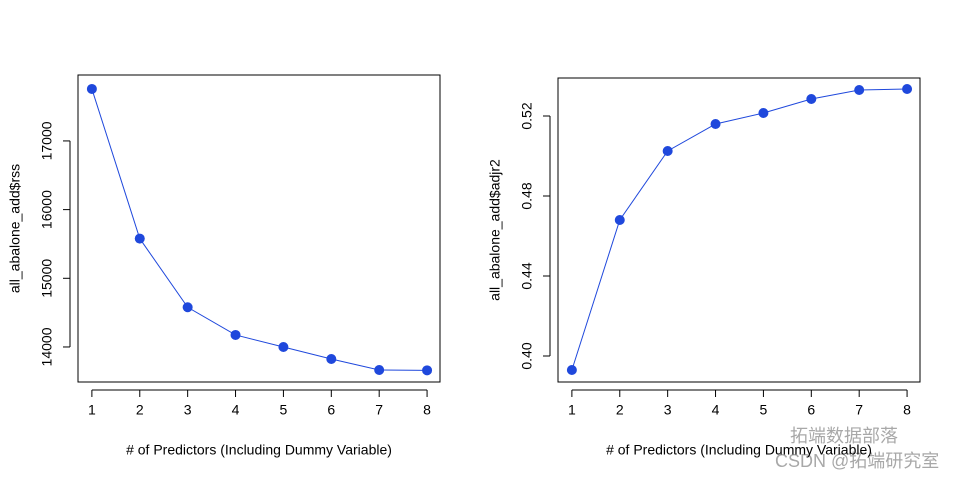  What do you see at coordinates (15, 228) in the screenshot?
I see `y-axis-label: all_abalone_add$rss` at bounding box center [15, 228].